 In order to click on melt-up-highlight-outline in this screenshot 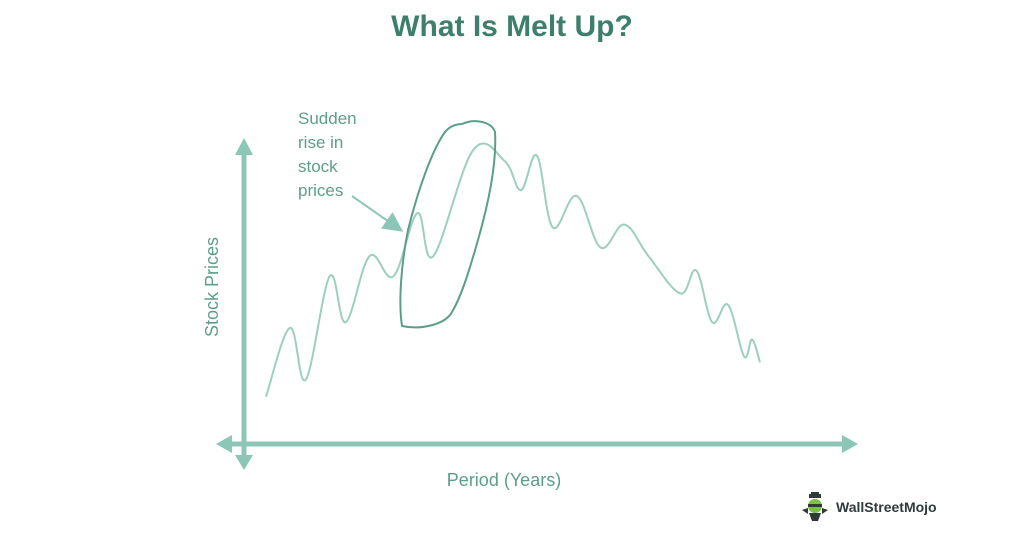, I will do `click(448, 224)`.